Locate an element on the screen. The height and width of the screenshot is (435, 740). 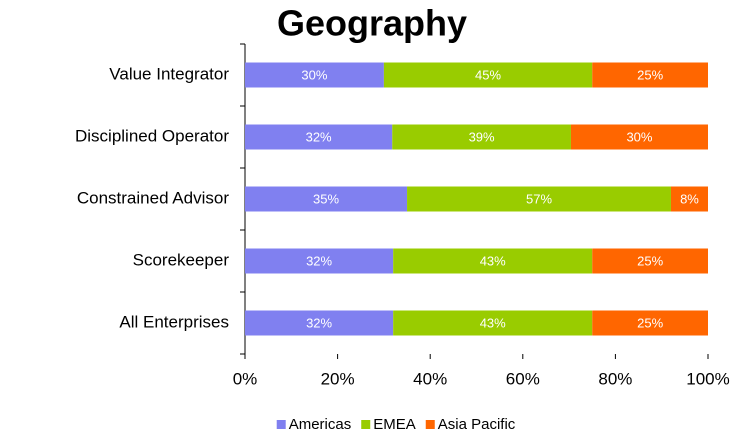
x-tick-label: 40% is located at coordinates (430, 378).